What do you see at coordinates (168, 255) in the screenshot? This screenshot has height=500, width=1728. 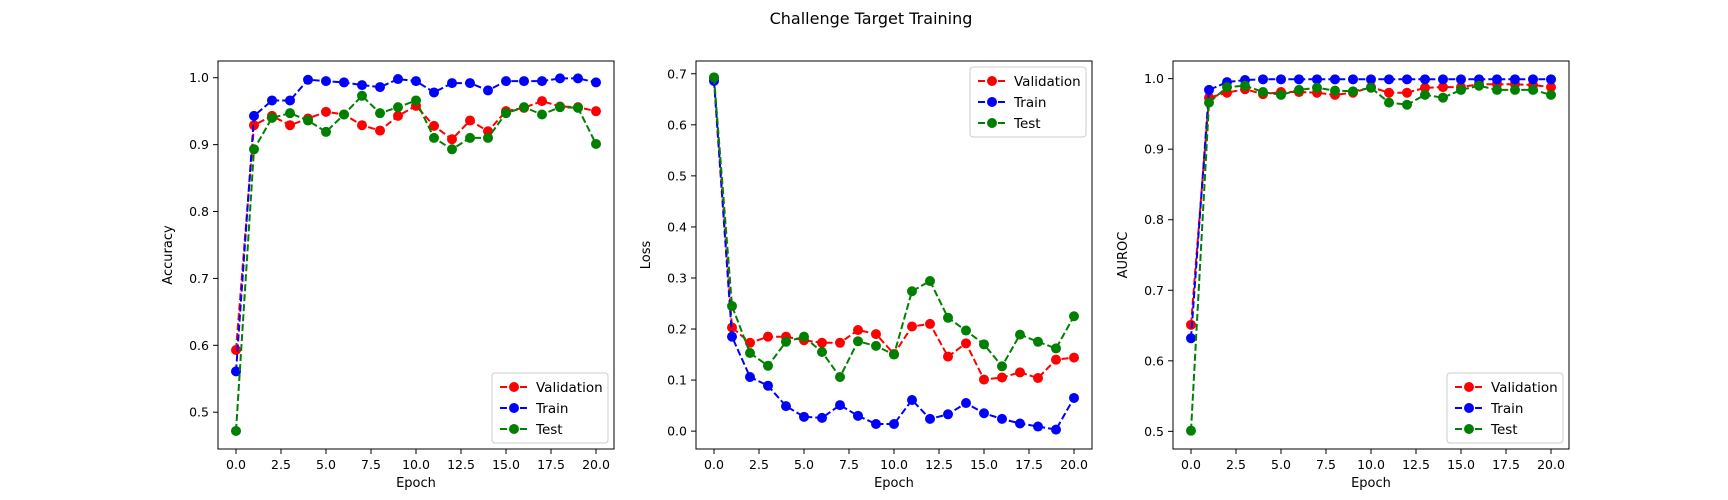 I see `y-axis-label: Accuracy` at bounding box center [168, 255].